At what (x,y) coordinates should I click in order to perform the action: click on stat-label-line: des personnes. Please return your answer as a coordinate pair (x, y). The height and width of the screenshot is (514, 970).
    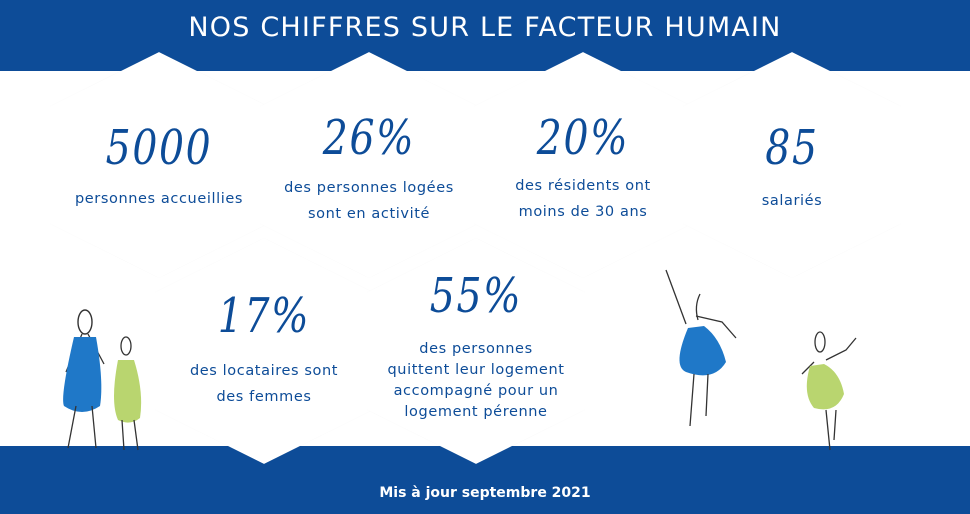
    Looking at the image, I should click on (476, 349).